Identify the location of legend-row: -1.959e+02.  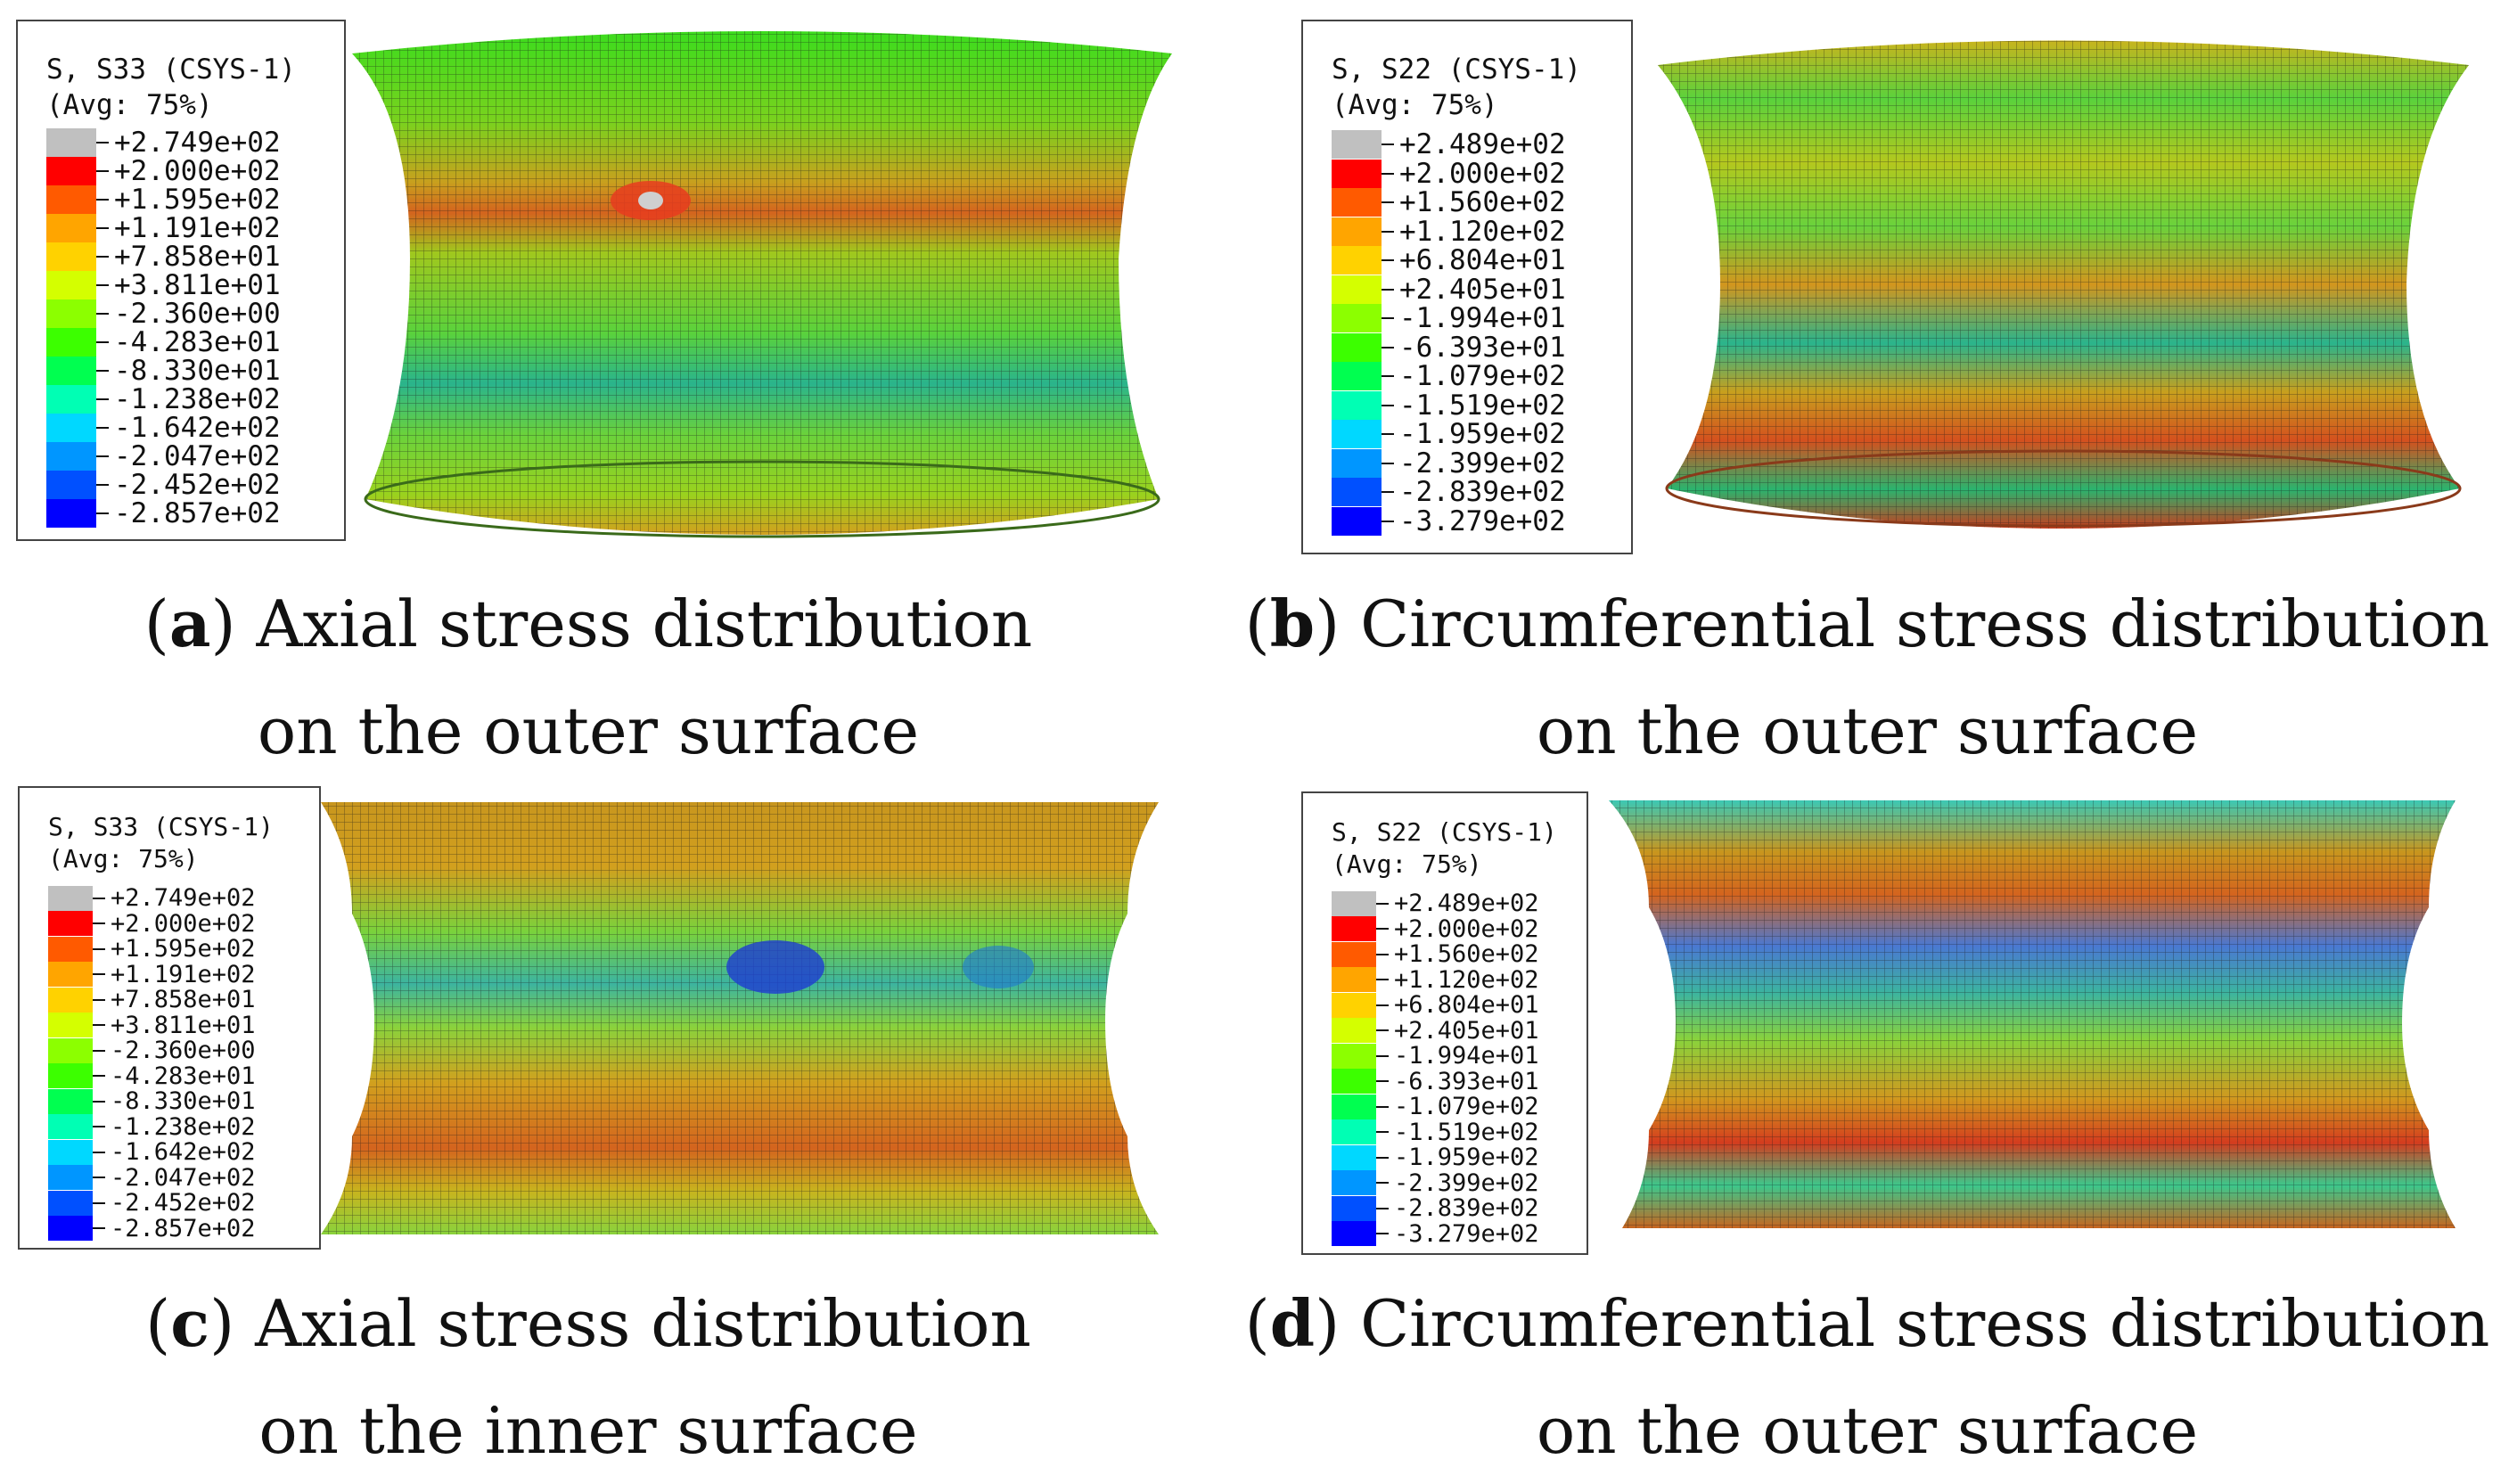
(1449, 434).